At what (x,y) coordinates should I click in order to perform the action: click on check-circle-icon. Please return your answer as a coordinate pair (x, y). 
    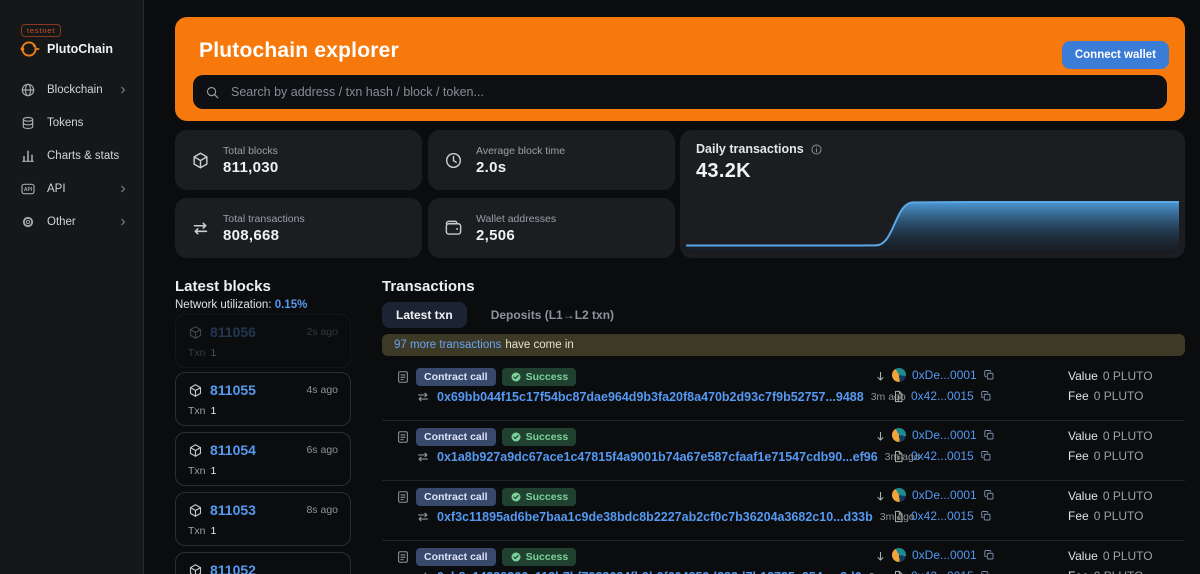
    Looking at the image, I should click on (516, 377).